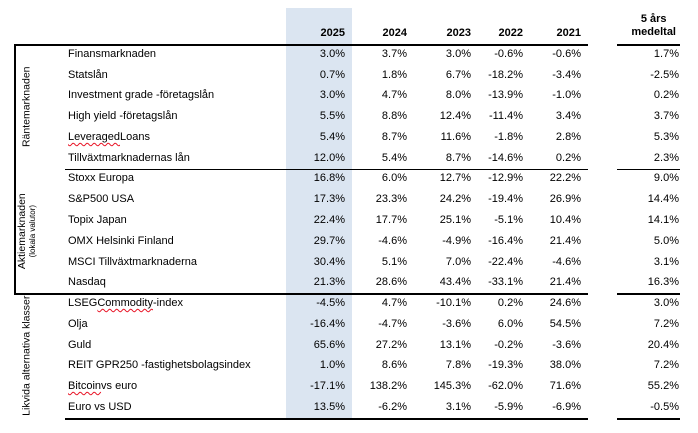 This screenshot has width=698, height=433. I want to click on cell-2024: -6.2%, so click(392, 406).